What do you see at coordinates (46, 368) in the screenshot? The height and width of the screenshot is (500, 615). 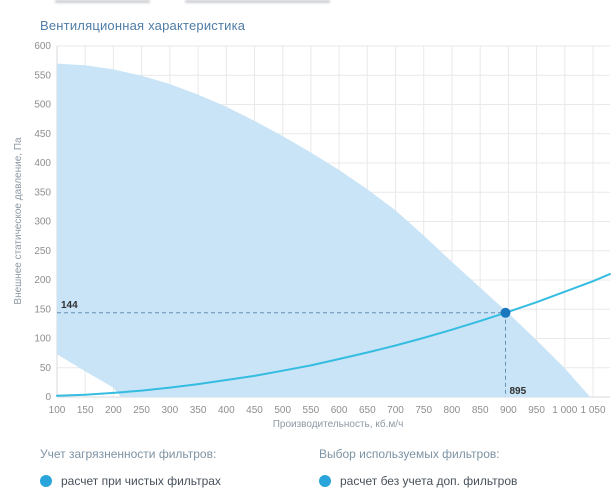 I see `y-axis-tick-label: 50` at bounding box center [46, 368].